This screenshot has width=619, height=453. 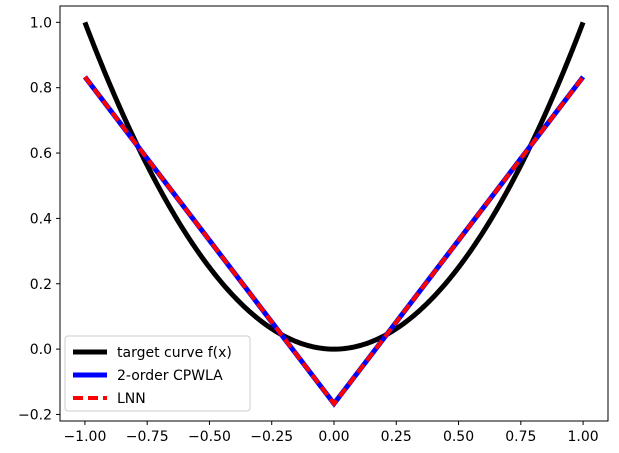 I want to click on x-tick-label: −1.00, so click(x=84, y=437).